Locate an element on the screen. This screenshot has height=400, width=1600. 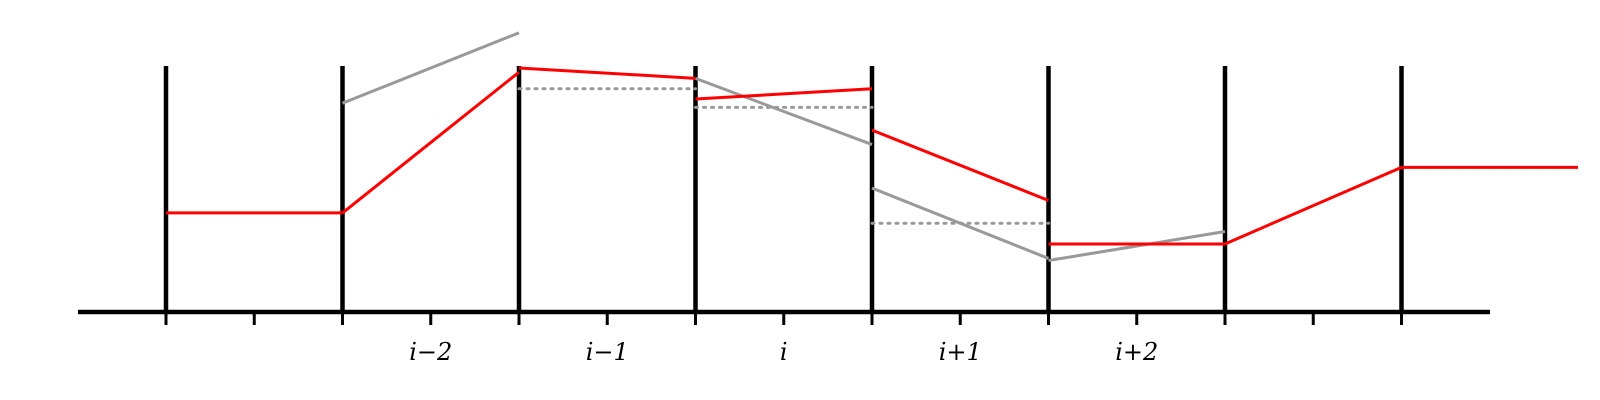
cell-label-5: i+1 is located at coordinates (960, 352).